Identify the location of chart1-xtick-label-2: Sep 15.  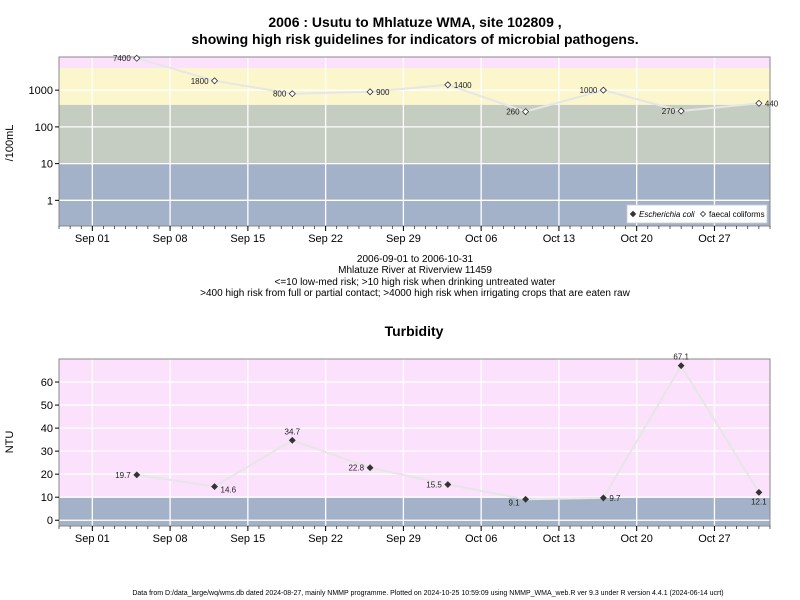
(247, 239).